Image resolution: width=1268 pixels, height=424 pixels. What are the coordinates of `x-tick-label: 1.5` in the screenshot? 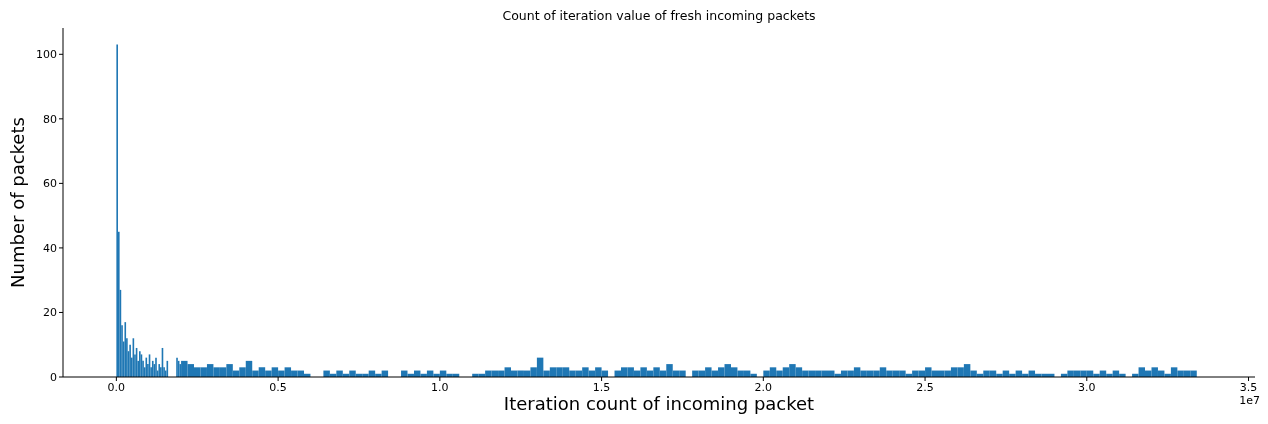 It's located at (601, 387).